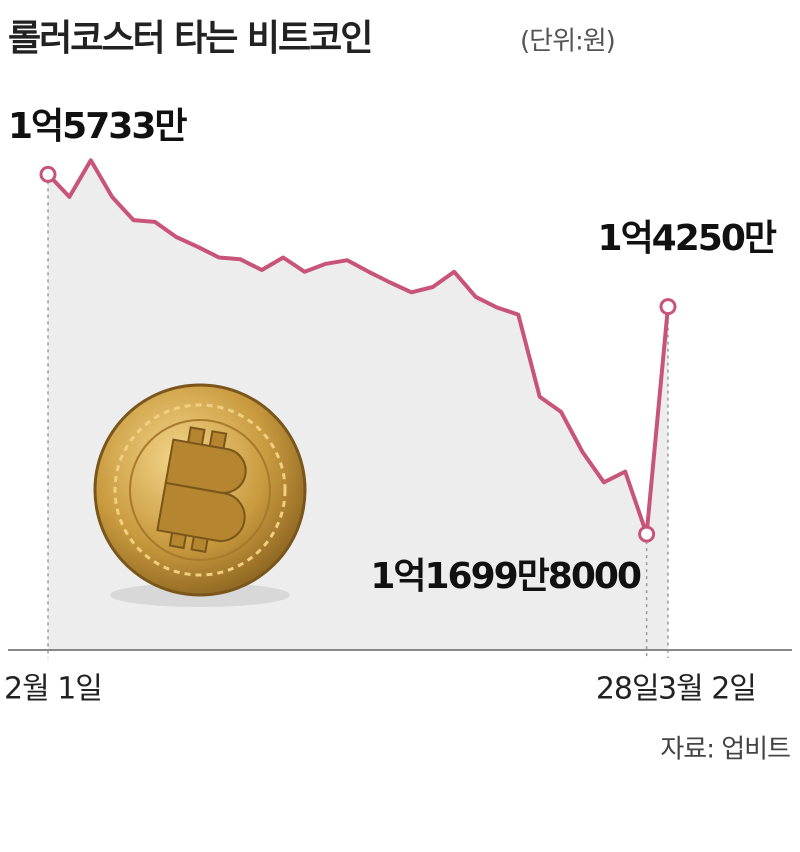 This screenshot has height=852, width=800. What do you see at coordinates (97, 126) in the screenshot?
I see `value-label: 1억5733만` at bounding box center [97, 126].